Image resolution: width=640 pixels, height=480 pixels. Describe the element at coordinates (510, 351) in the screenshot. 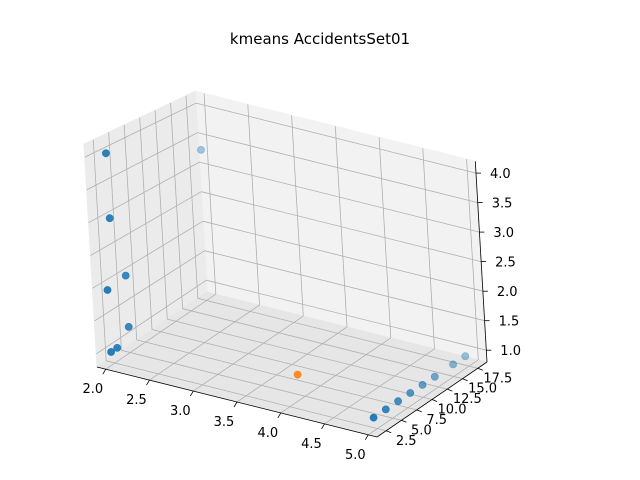

I see `z-tick-label: 1.0` at that location.